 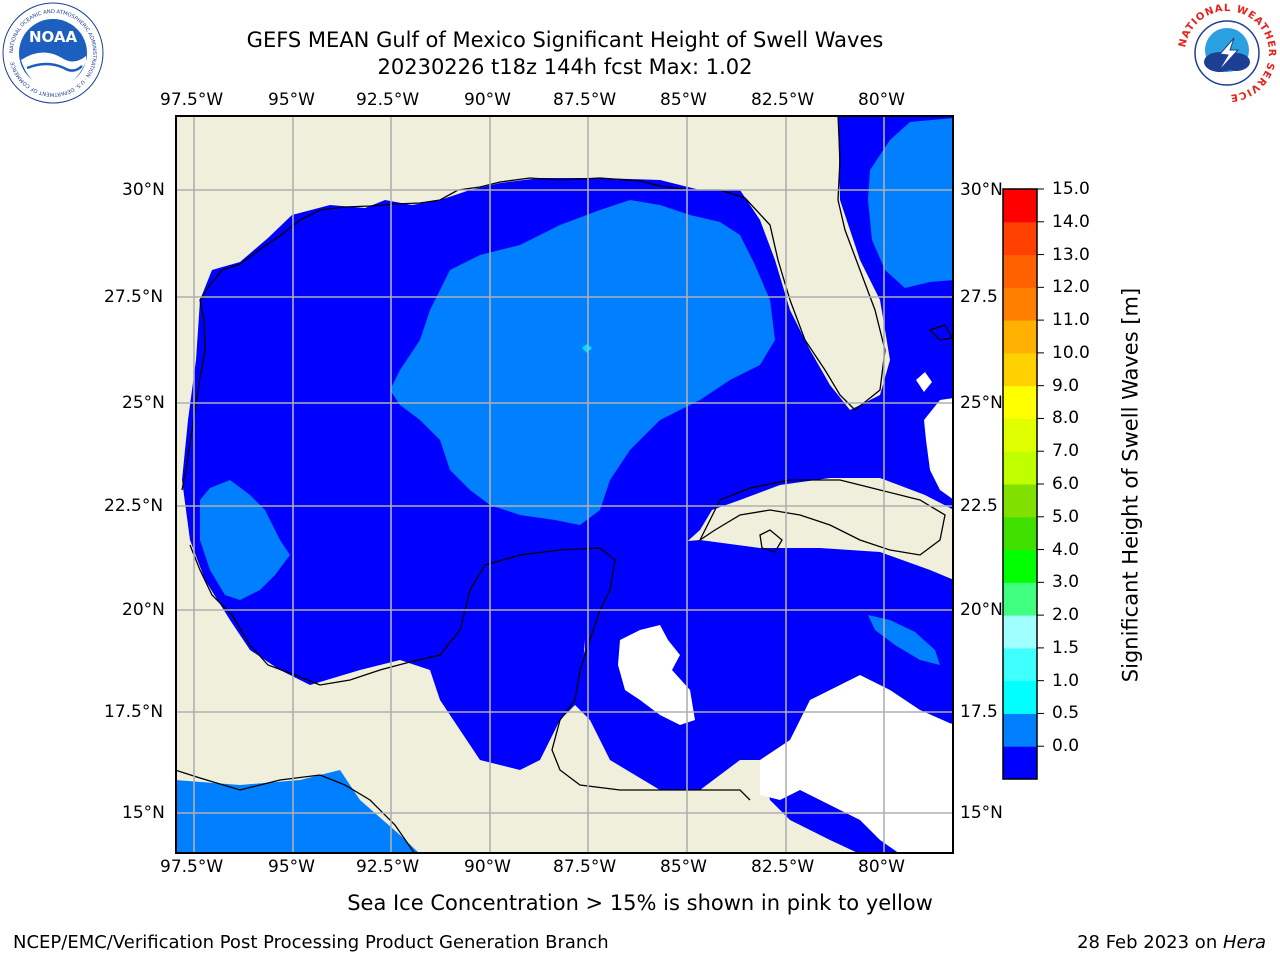 I want to click on lat-label-right-1: 27.5, so click(x=979, y=297).